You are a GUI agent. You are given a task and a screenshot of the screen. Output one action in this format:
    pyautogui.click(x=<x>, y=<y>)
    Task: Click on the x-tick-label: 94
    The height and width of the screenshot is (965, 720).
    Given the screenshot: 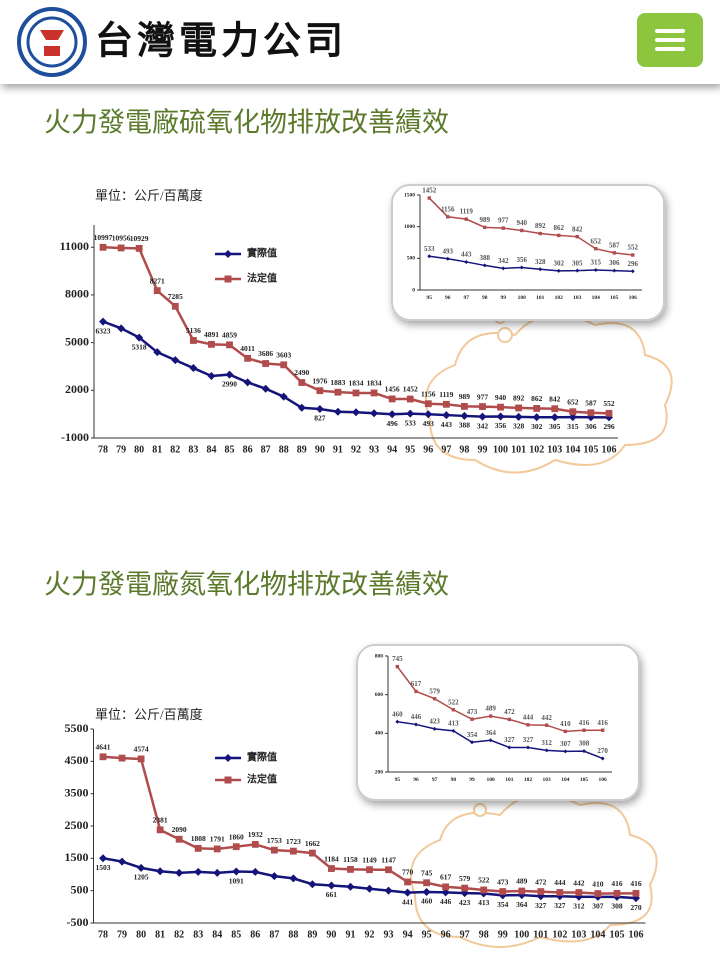 What is the action you would take?
    pyautogui.click(x=392, y=449)
    